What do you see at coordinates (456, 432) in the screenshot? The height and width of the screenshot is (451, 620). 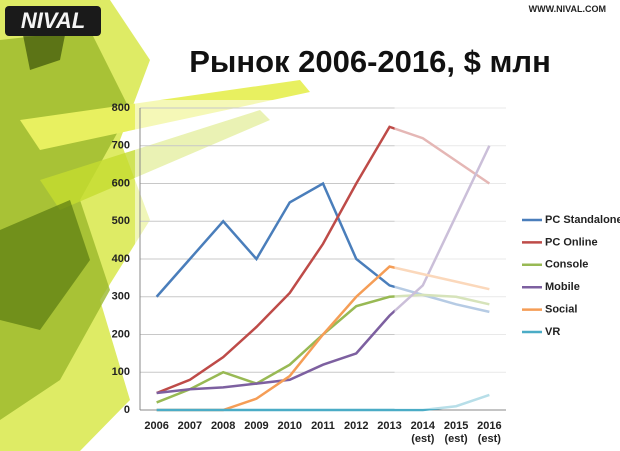 I see `x-tick-label: 2015 (est)` at bounding box center [456, 432].